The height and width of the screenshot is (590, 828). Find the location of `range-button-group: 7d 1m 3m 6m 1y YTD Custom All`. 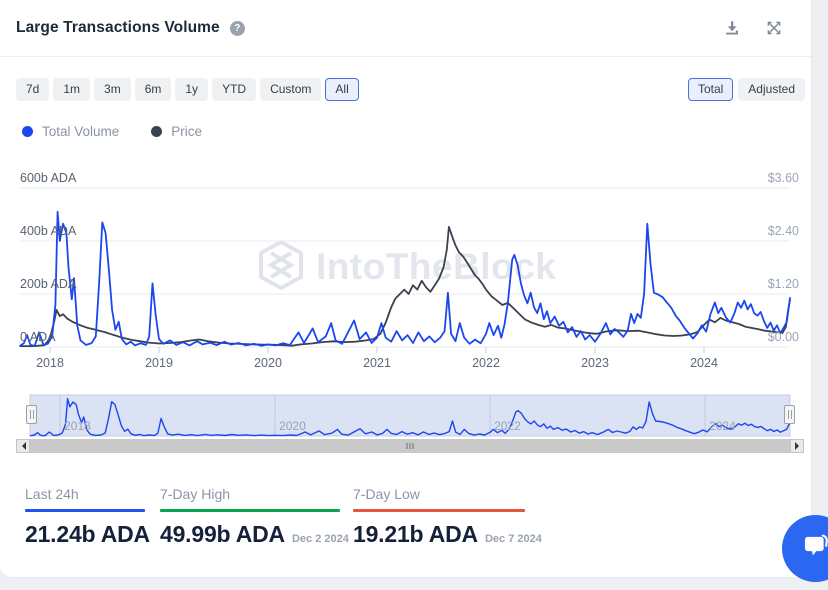

range-button-group: 7d 1m 3m 6m 1y YTD Custom All is located at coordinates (187, 89).